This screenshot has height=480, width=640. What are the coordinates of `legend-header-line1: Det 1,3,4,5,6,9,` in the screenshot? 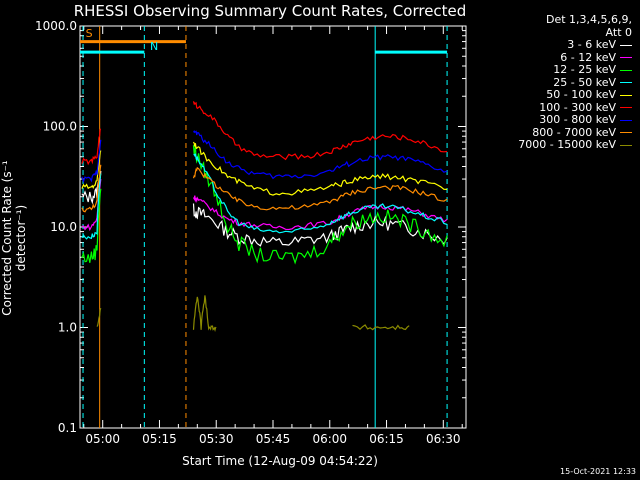 It's located at (588, 19).